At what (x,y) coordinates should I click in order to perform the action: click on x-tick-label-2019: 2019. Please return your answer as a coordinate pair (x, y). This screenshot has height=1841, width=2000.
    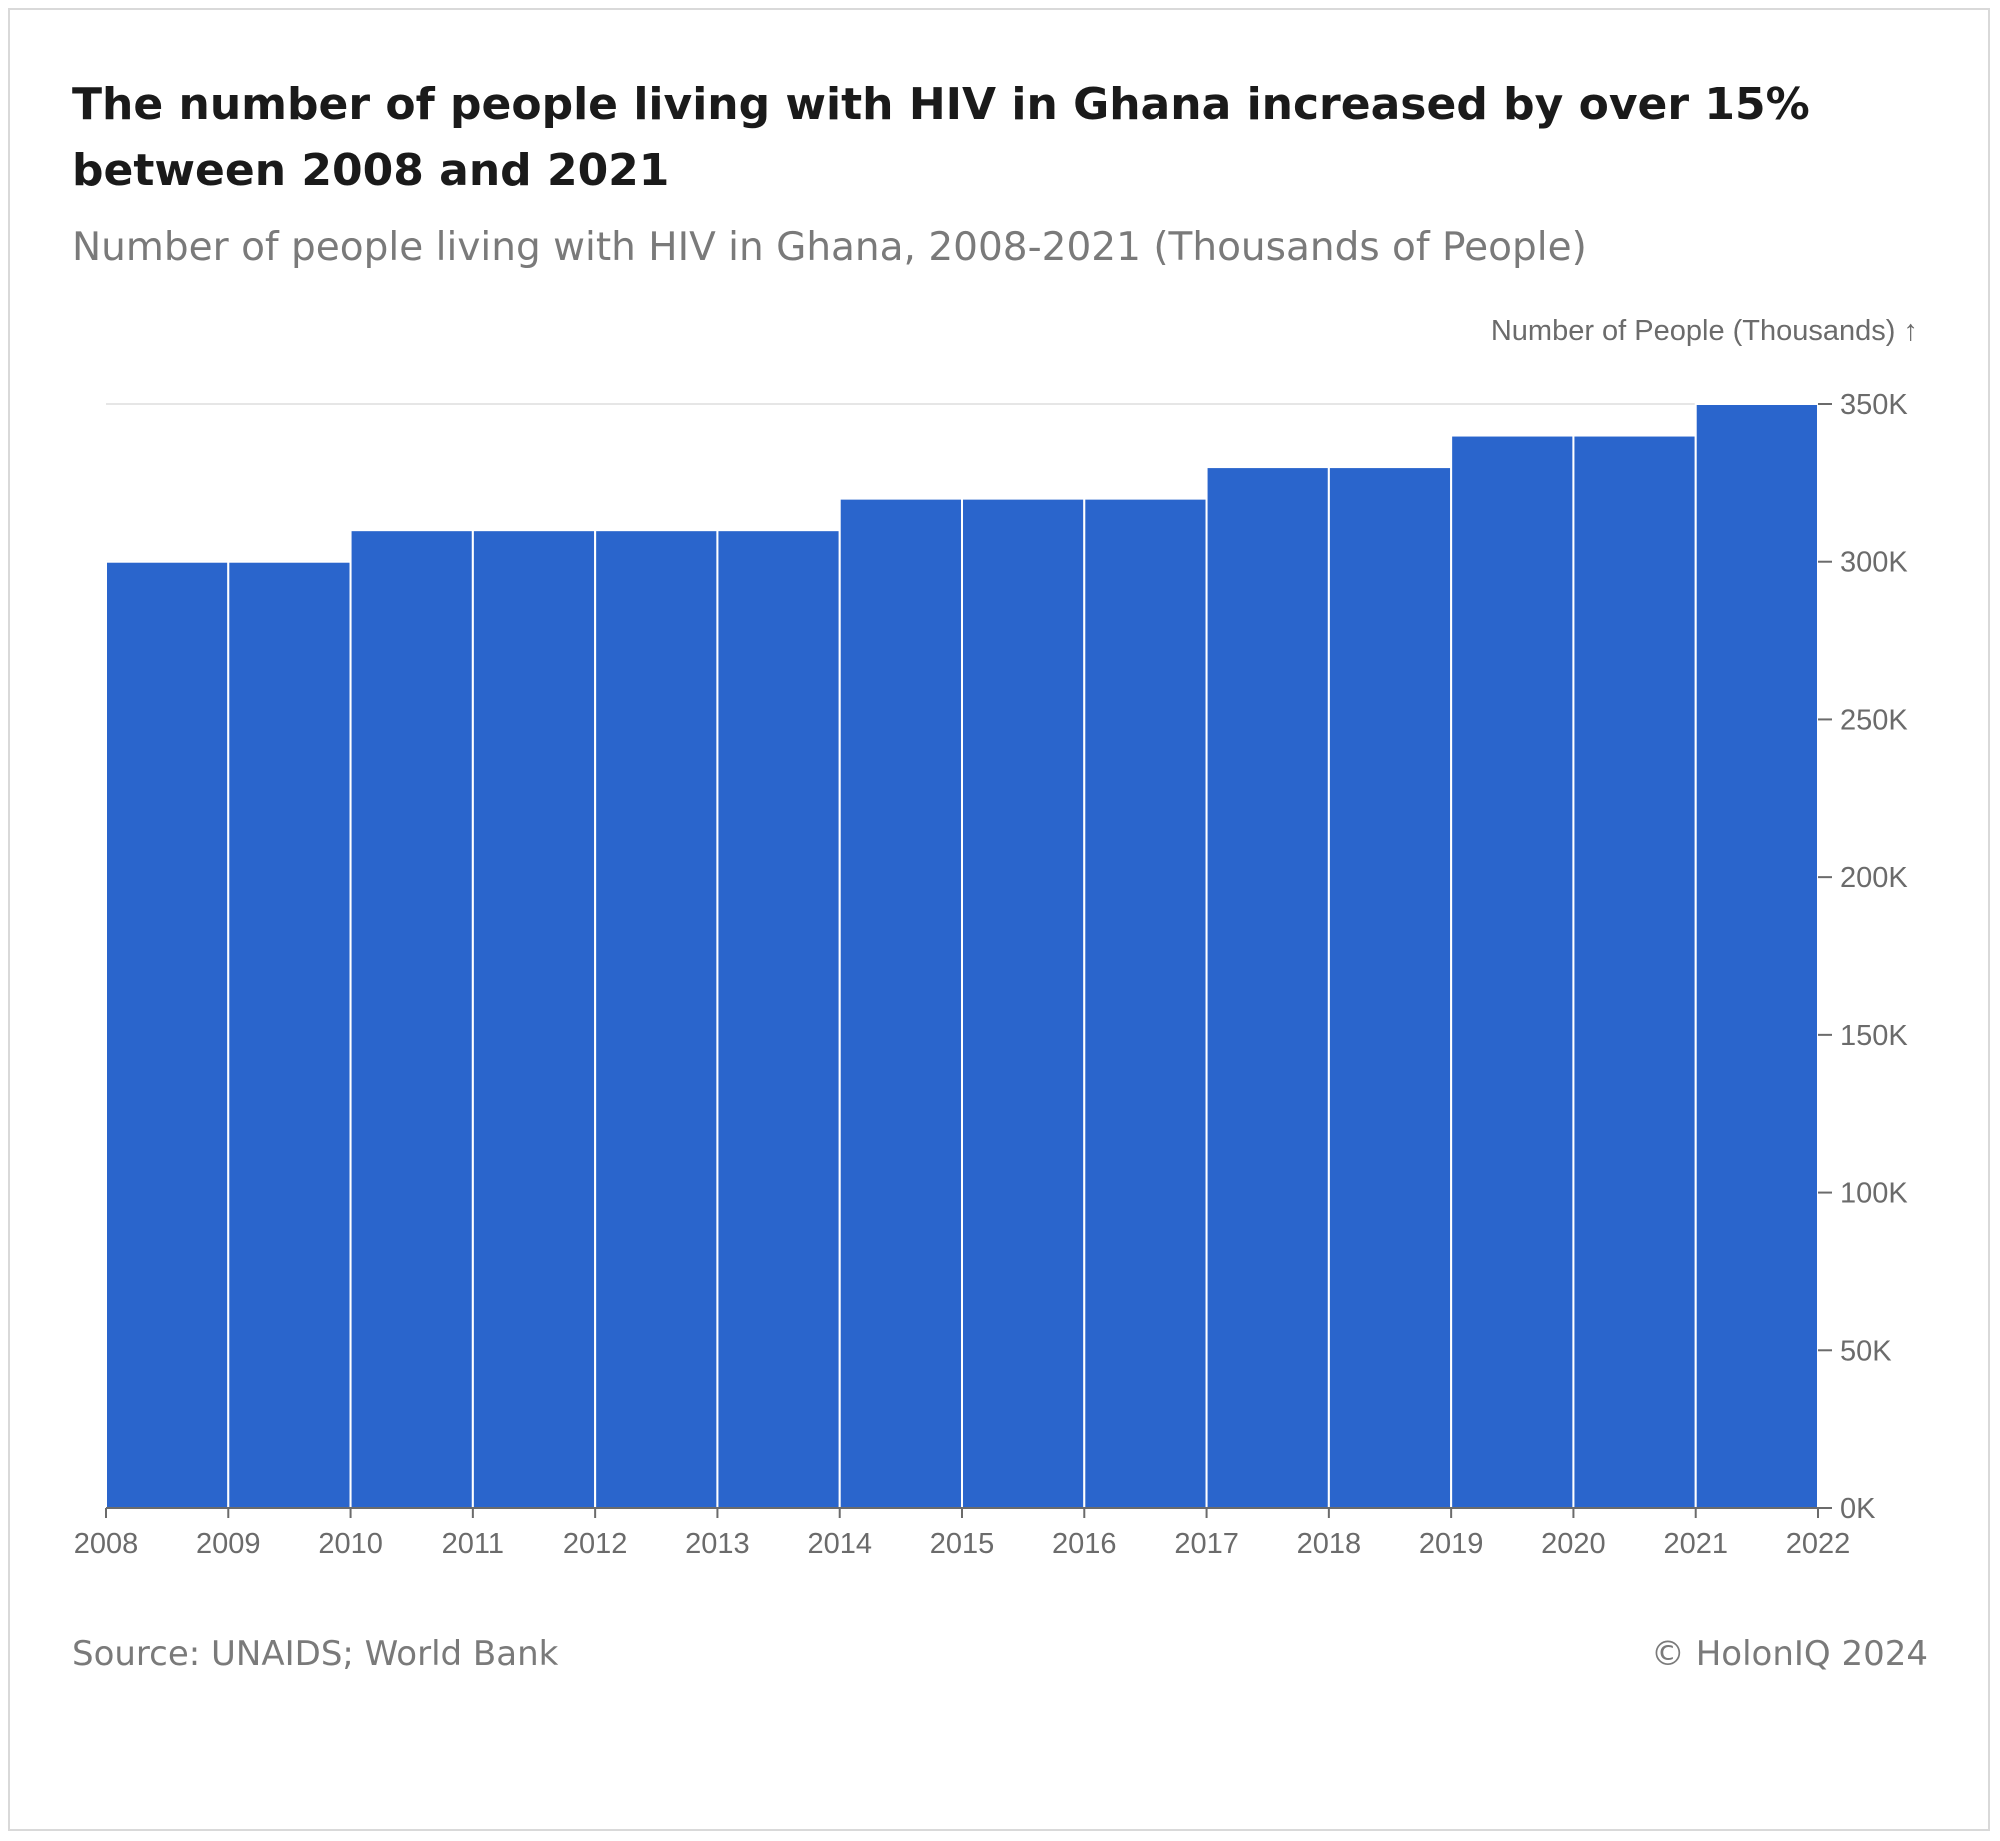
    Looking at the image, I should click on (1451, 1544).